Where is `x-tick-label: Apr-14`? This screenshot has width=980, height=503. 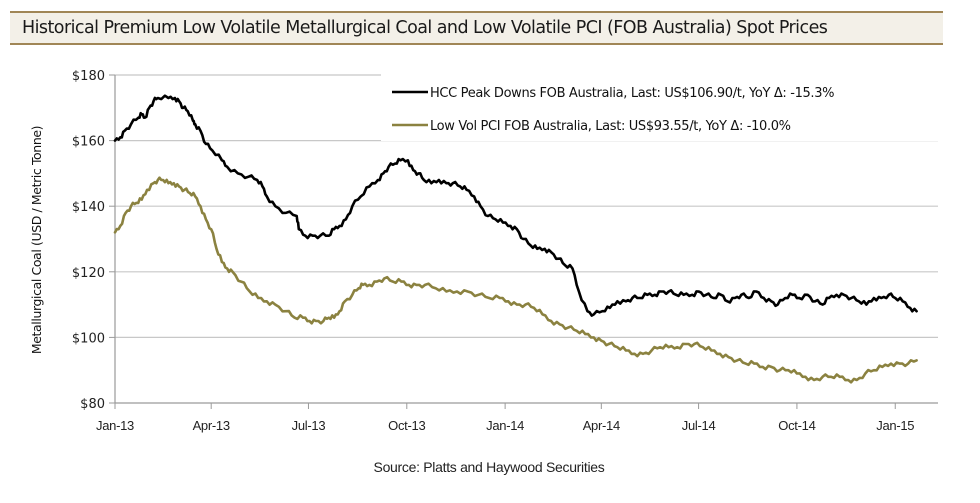 x-tick-label: Apr-14 is located at coordinates (601, 425).